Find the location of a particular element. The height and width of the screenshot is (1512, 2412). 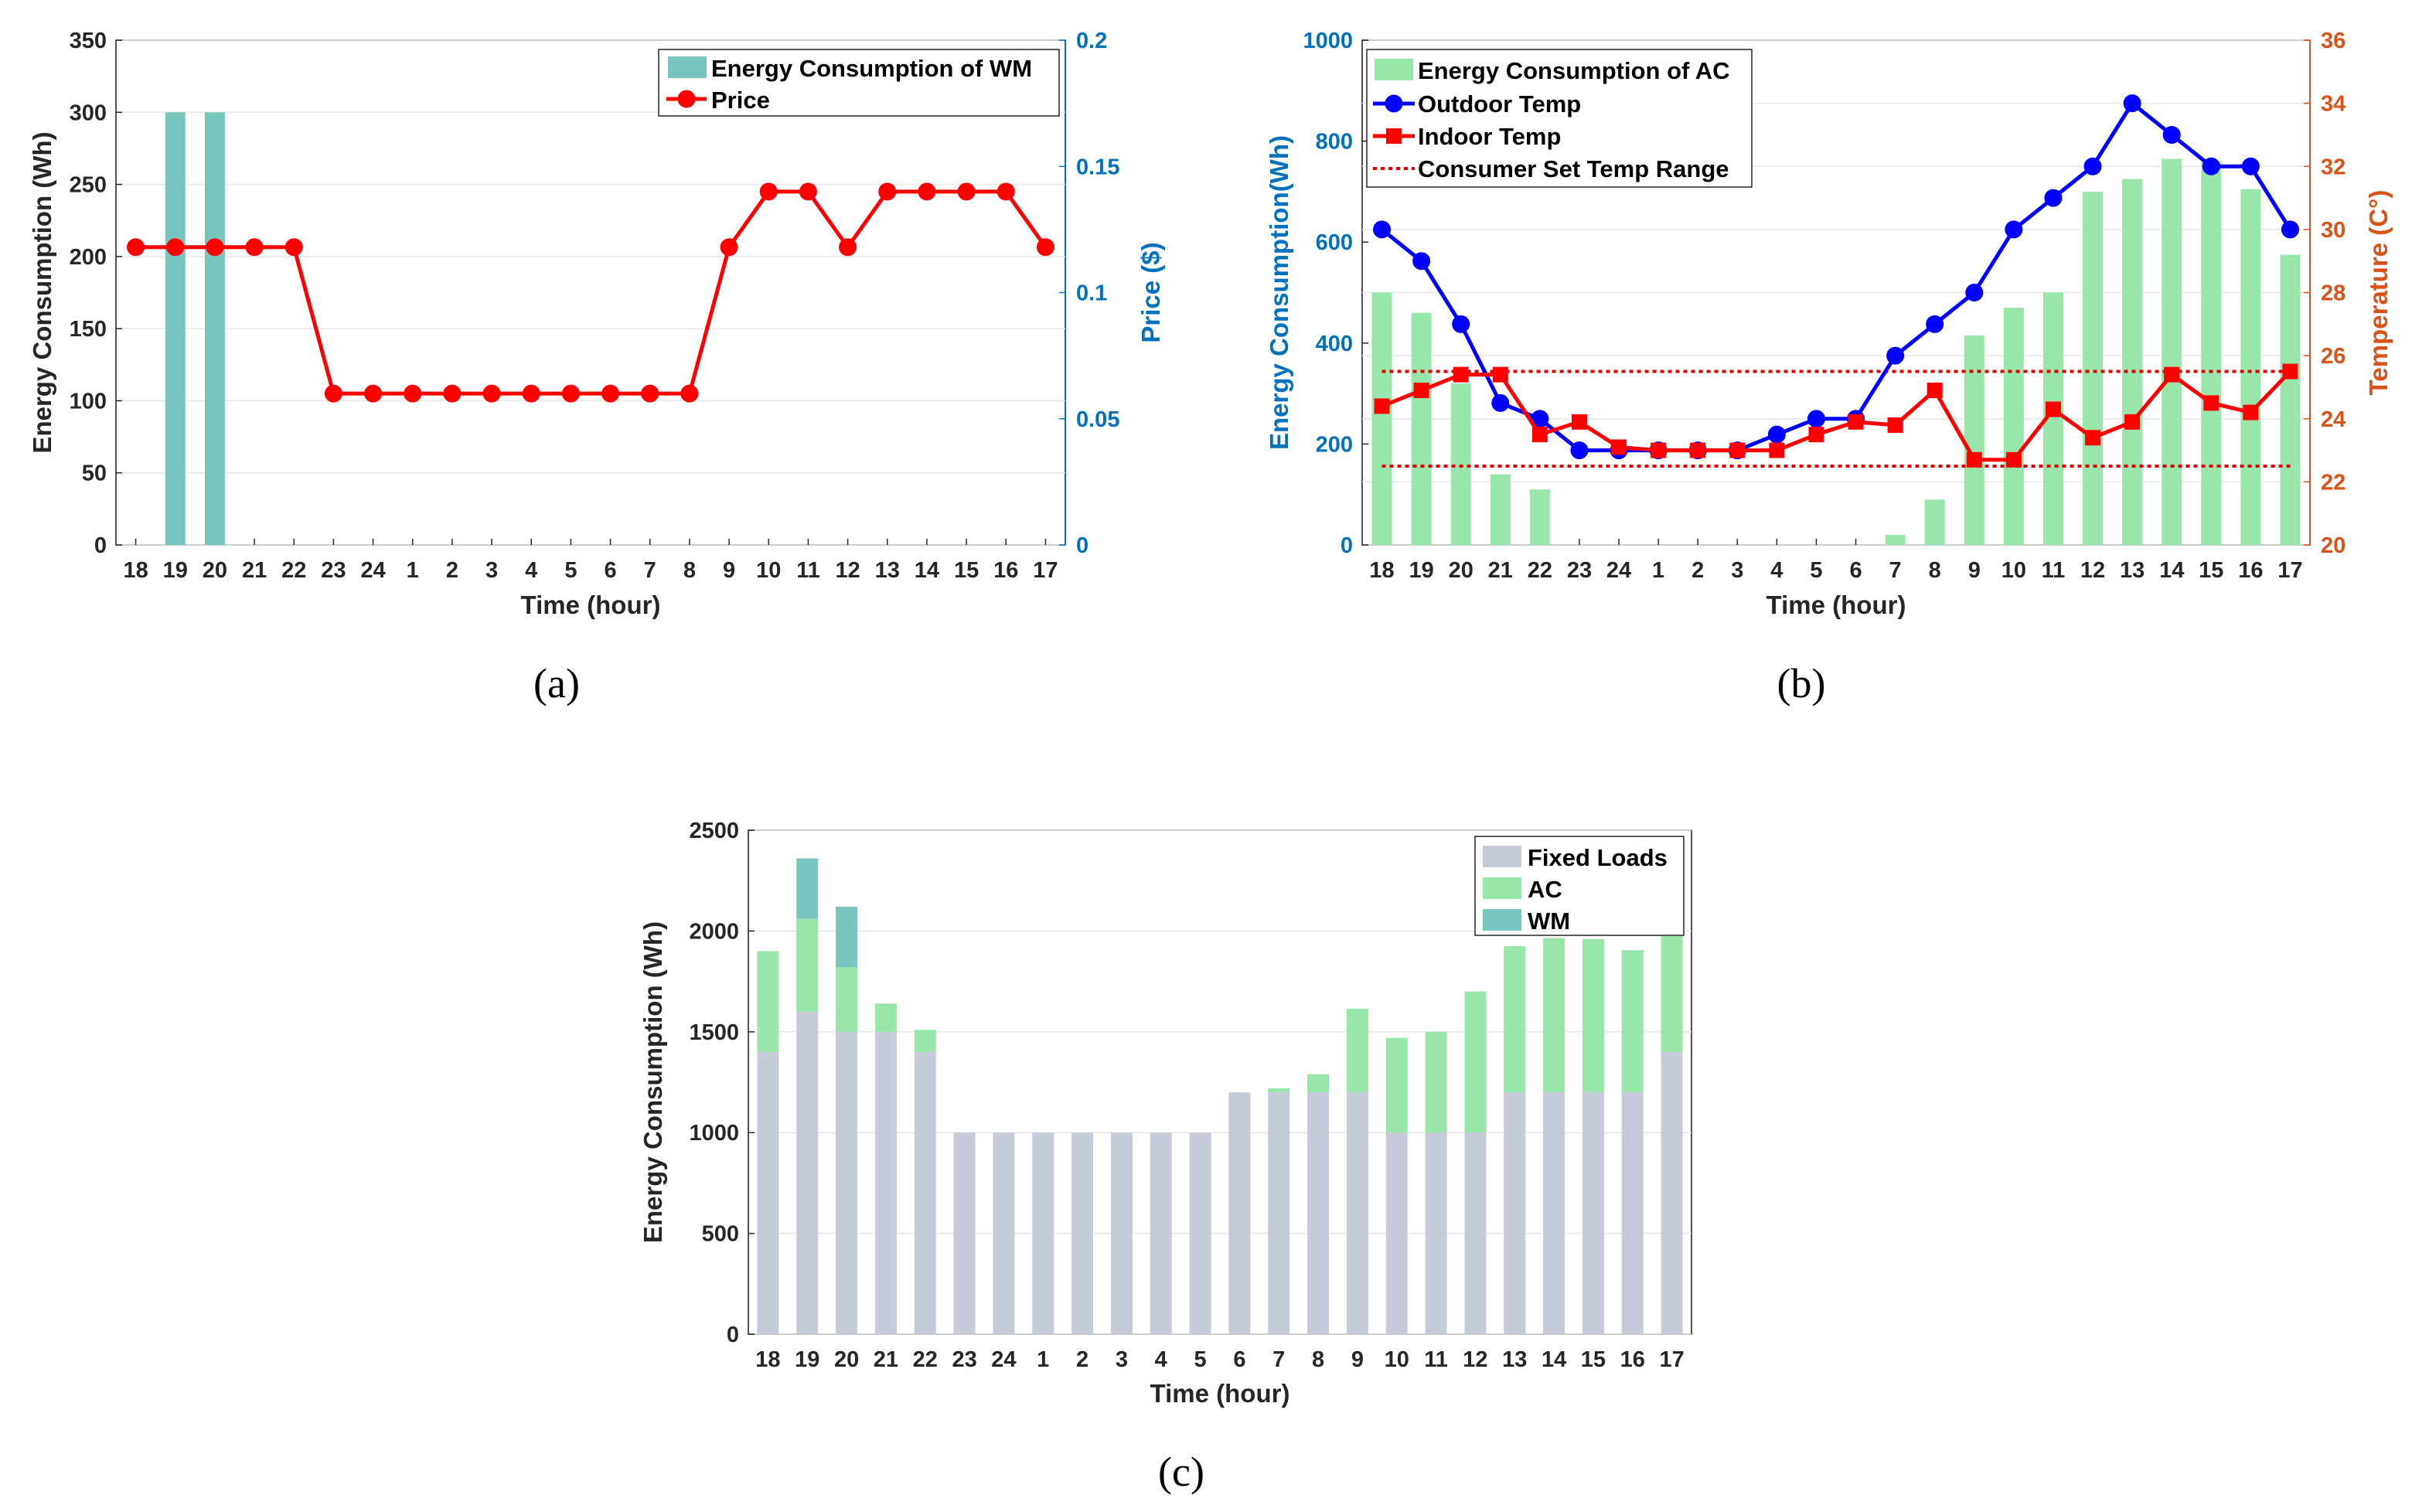

x-tick-label: 10 is located at coordinates (1397, 1359).